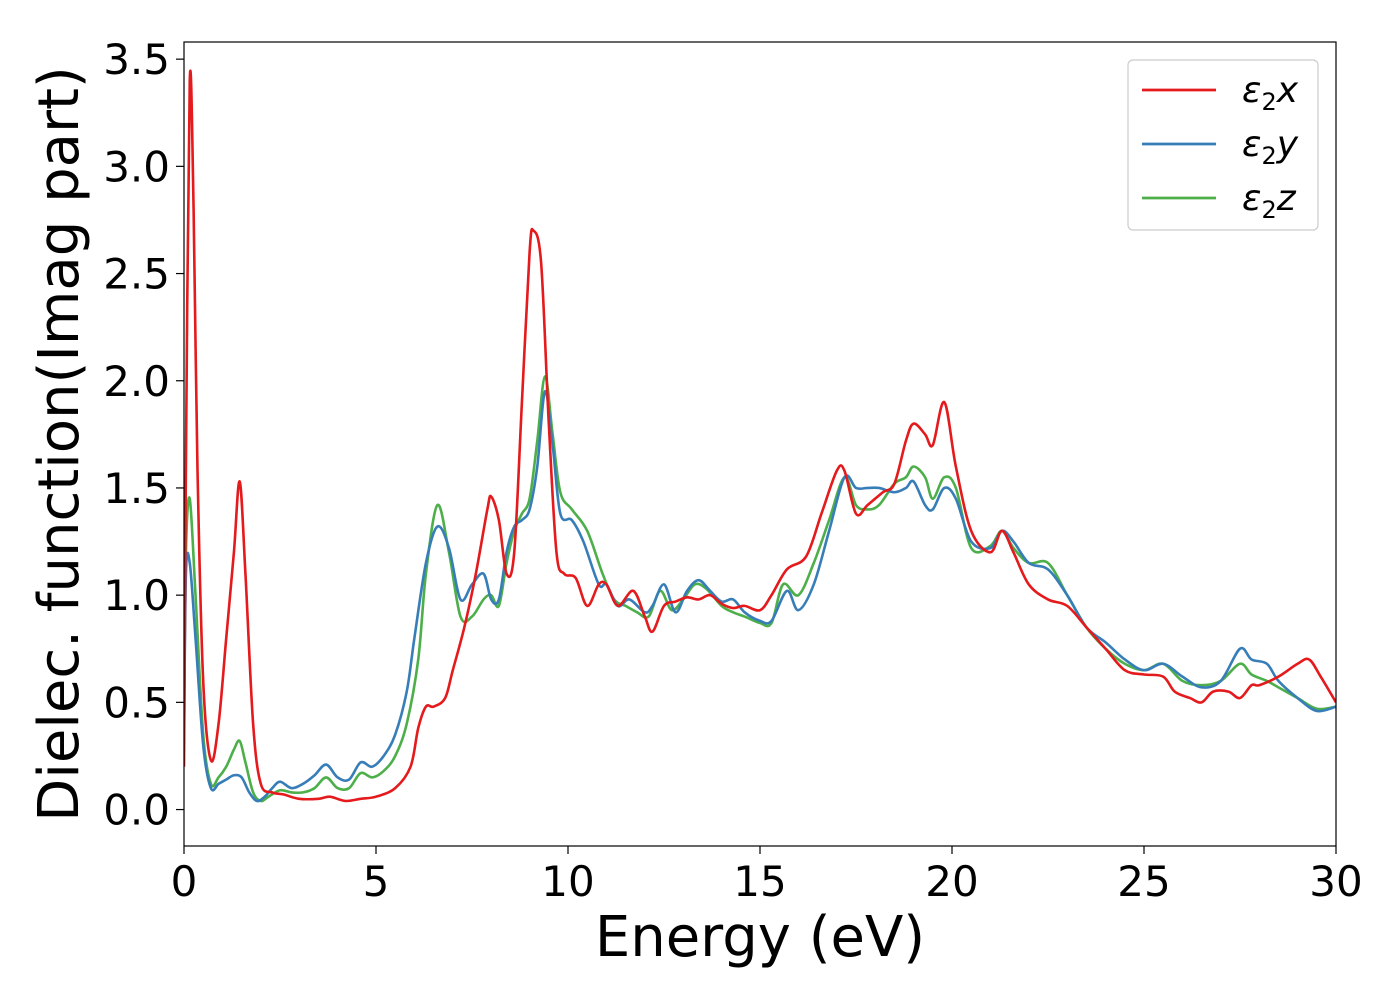 Image resolution: width=1400 pixels, height=1000 pixels. I want to click on y-tick-label: 2.5, so click(136, 274).